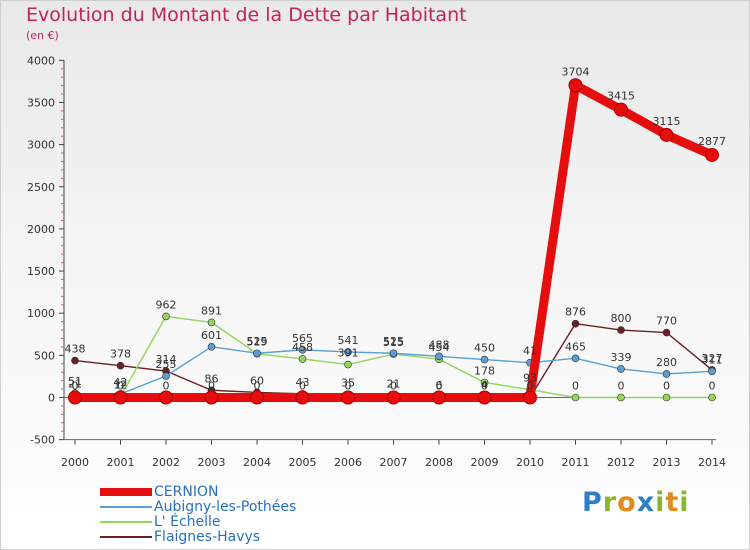  What do you see at coordinates (576, 71) in the screenshot?
I see `data-label: 3704` at bounding box center [576, 71].